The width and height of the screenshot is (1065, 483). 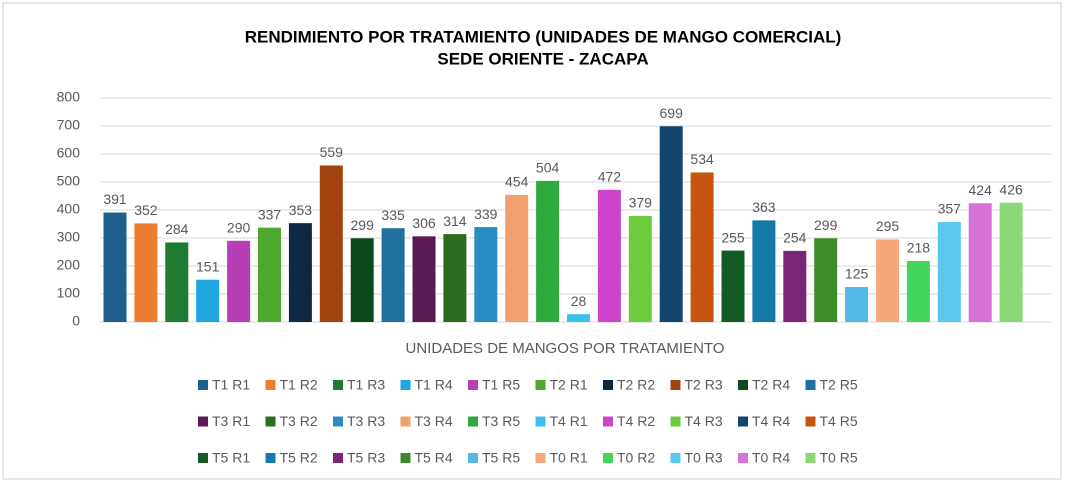 I want to click on y-tick-label: 600, so click(x=69, y=153).